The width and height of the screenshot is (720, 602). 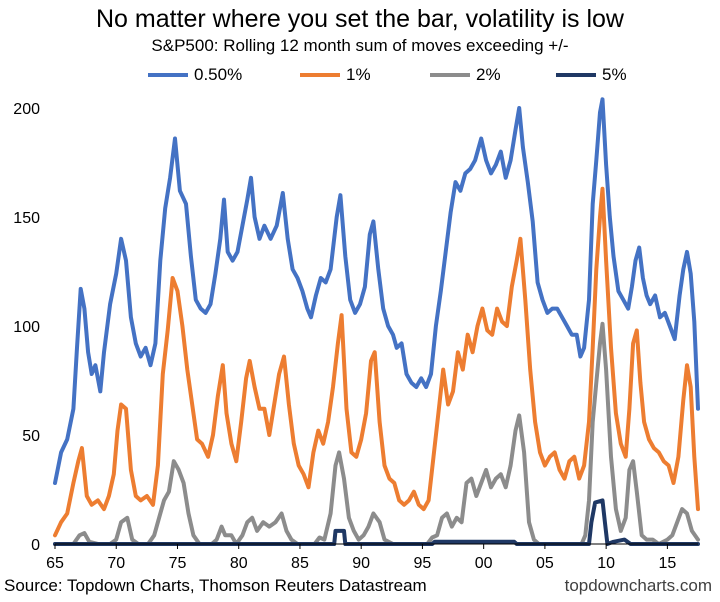 I want to click on x-tick-label: 15, so click(x=667, y=563).